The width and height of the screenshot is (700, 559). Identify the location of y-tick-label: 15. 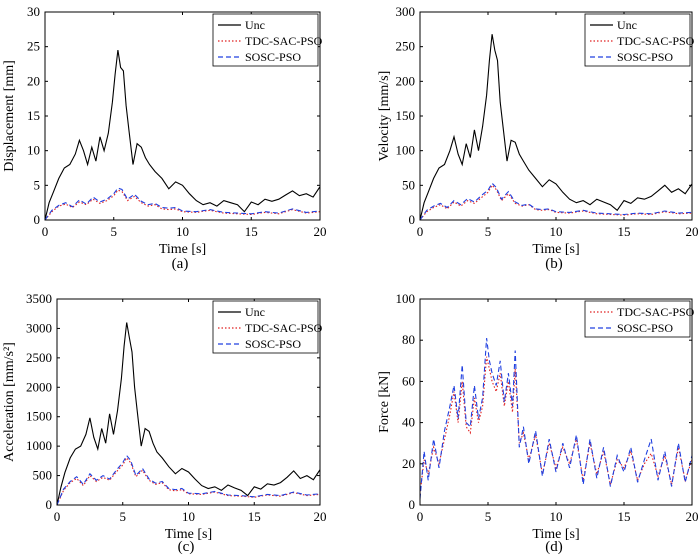
(33, 115).